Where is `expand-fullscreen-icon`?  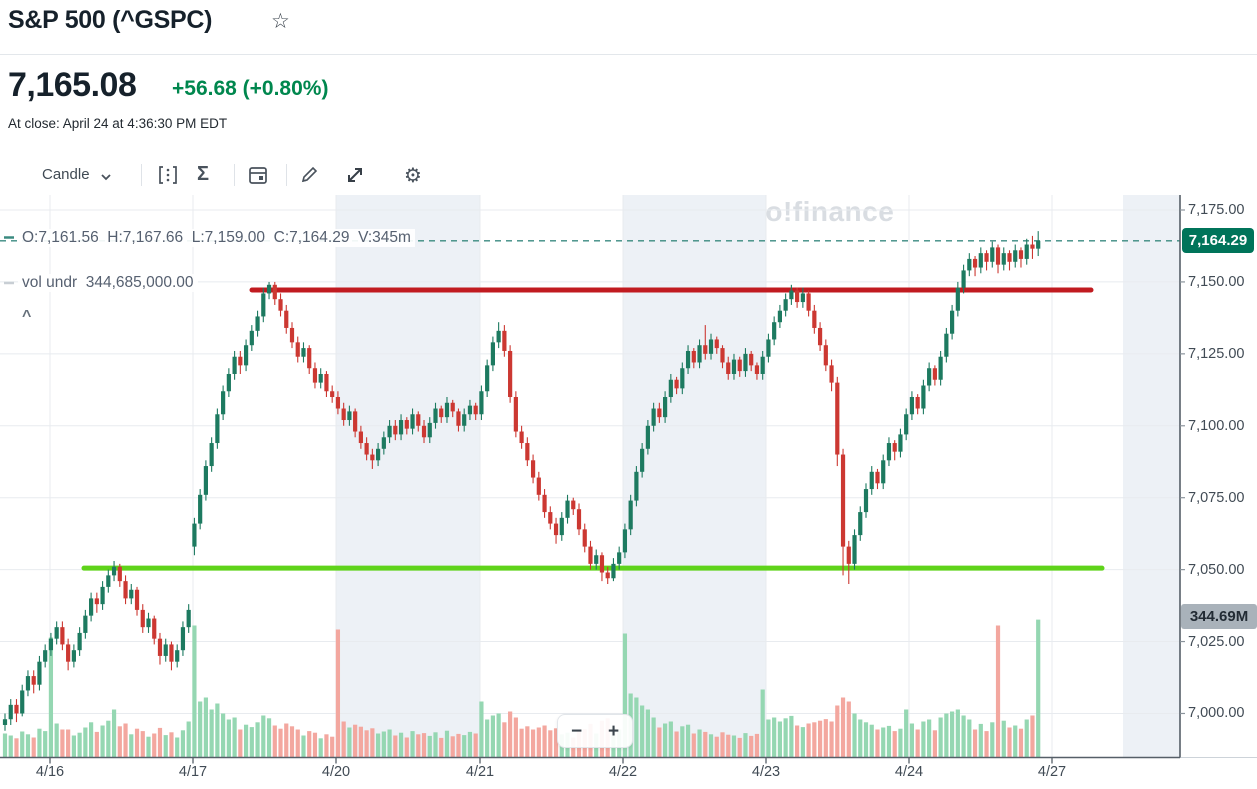
expand-fullscreen-icon is located at coordinates (355, 175).